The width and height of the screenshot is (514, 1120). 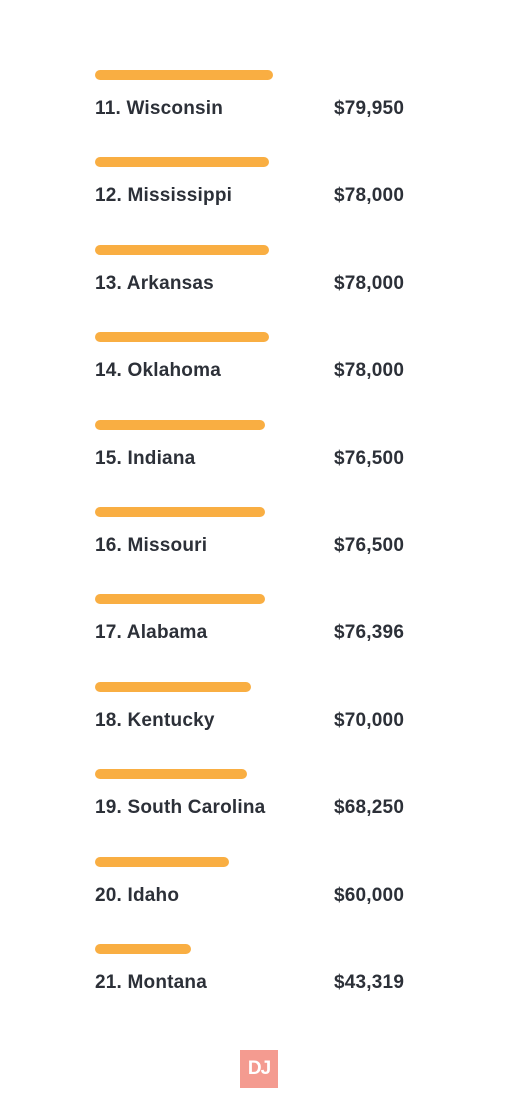 What do you see at coordinates (369, 633) in the screenshot?
I see `value-label: $76,396` at bounding box center [369, 633].